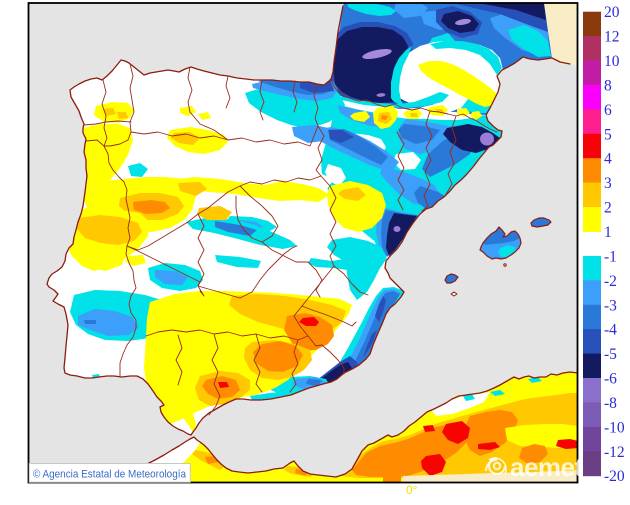  What do you see at coordinates (610, 379) in the screenshot?
I see `svg-text: -6` at bounding box center [610, 379].